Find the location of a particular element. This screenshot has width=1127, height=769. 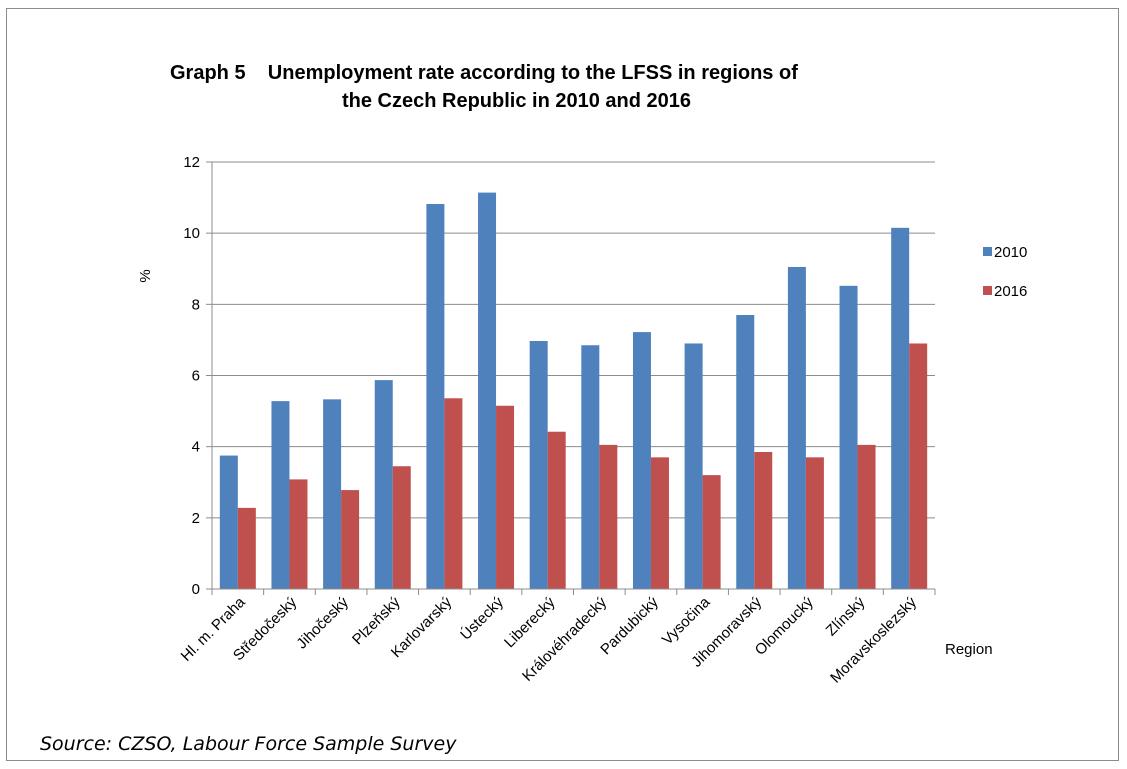

y-tick-label: 4 is located at coordinates (196, 447).